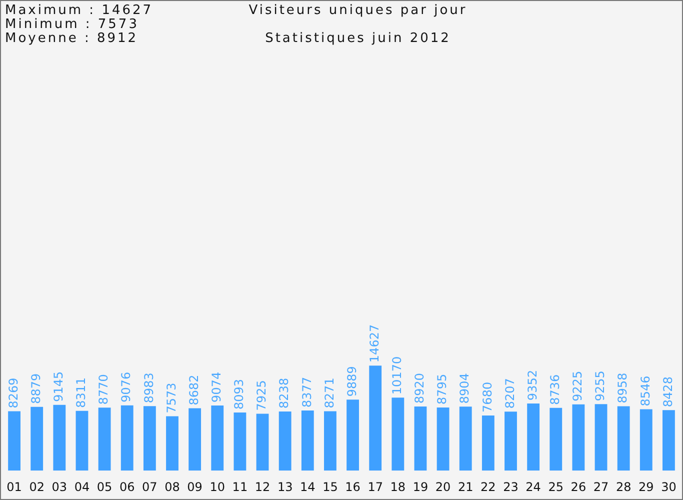  Describe the element at coordinates (103, 389) in the screenshot. I see `data-label: 8770` at that location.